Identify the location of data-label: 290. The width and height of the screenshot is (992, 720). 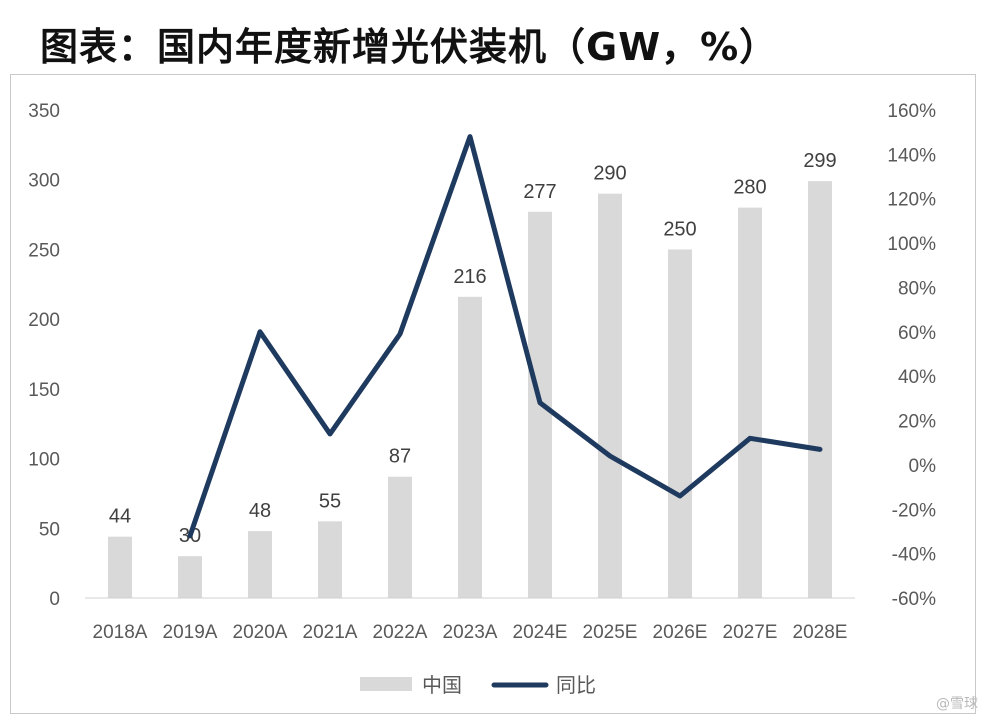
(609, 174).